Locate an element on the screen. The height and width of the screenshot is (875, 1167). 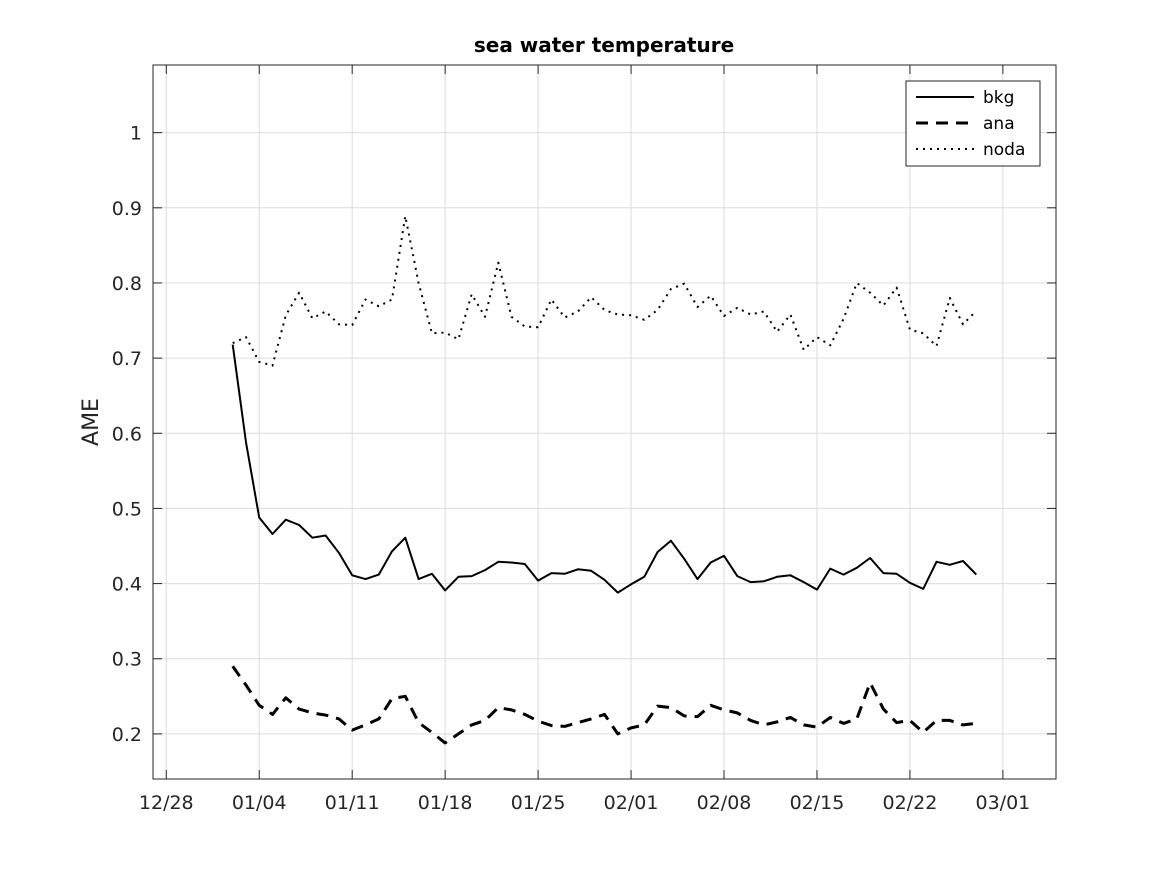
x-tick-label: 02/15 is located at coordinates (817, 803).